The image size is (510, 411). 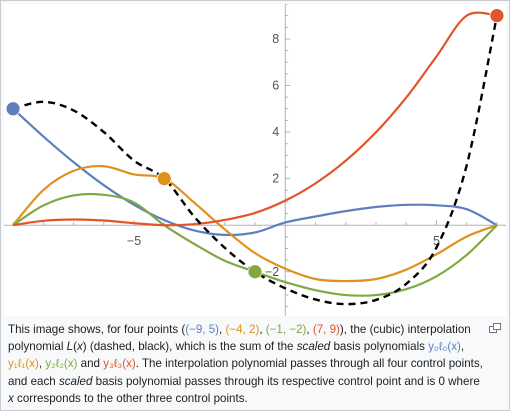 What do you see at coordinates (495, 326) in the screenshot?
I see `magnify-clip-icon` at bounding box center [495, 326].